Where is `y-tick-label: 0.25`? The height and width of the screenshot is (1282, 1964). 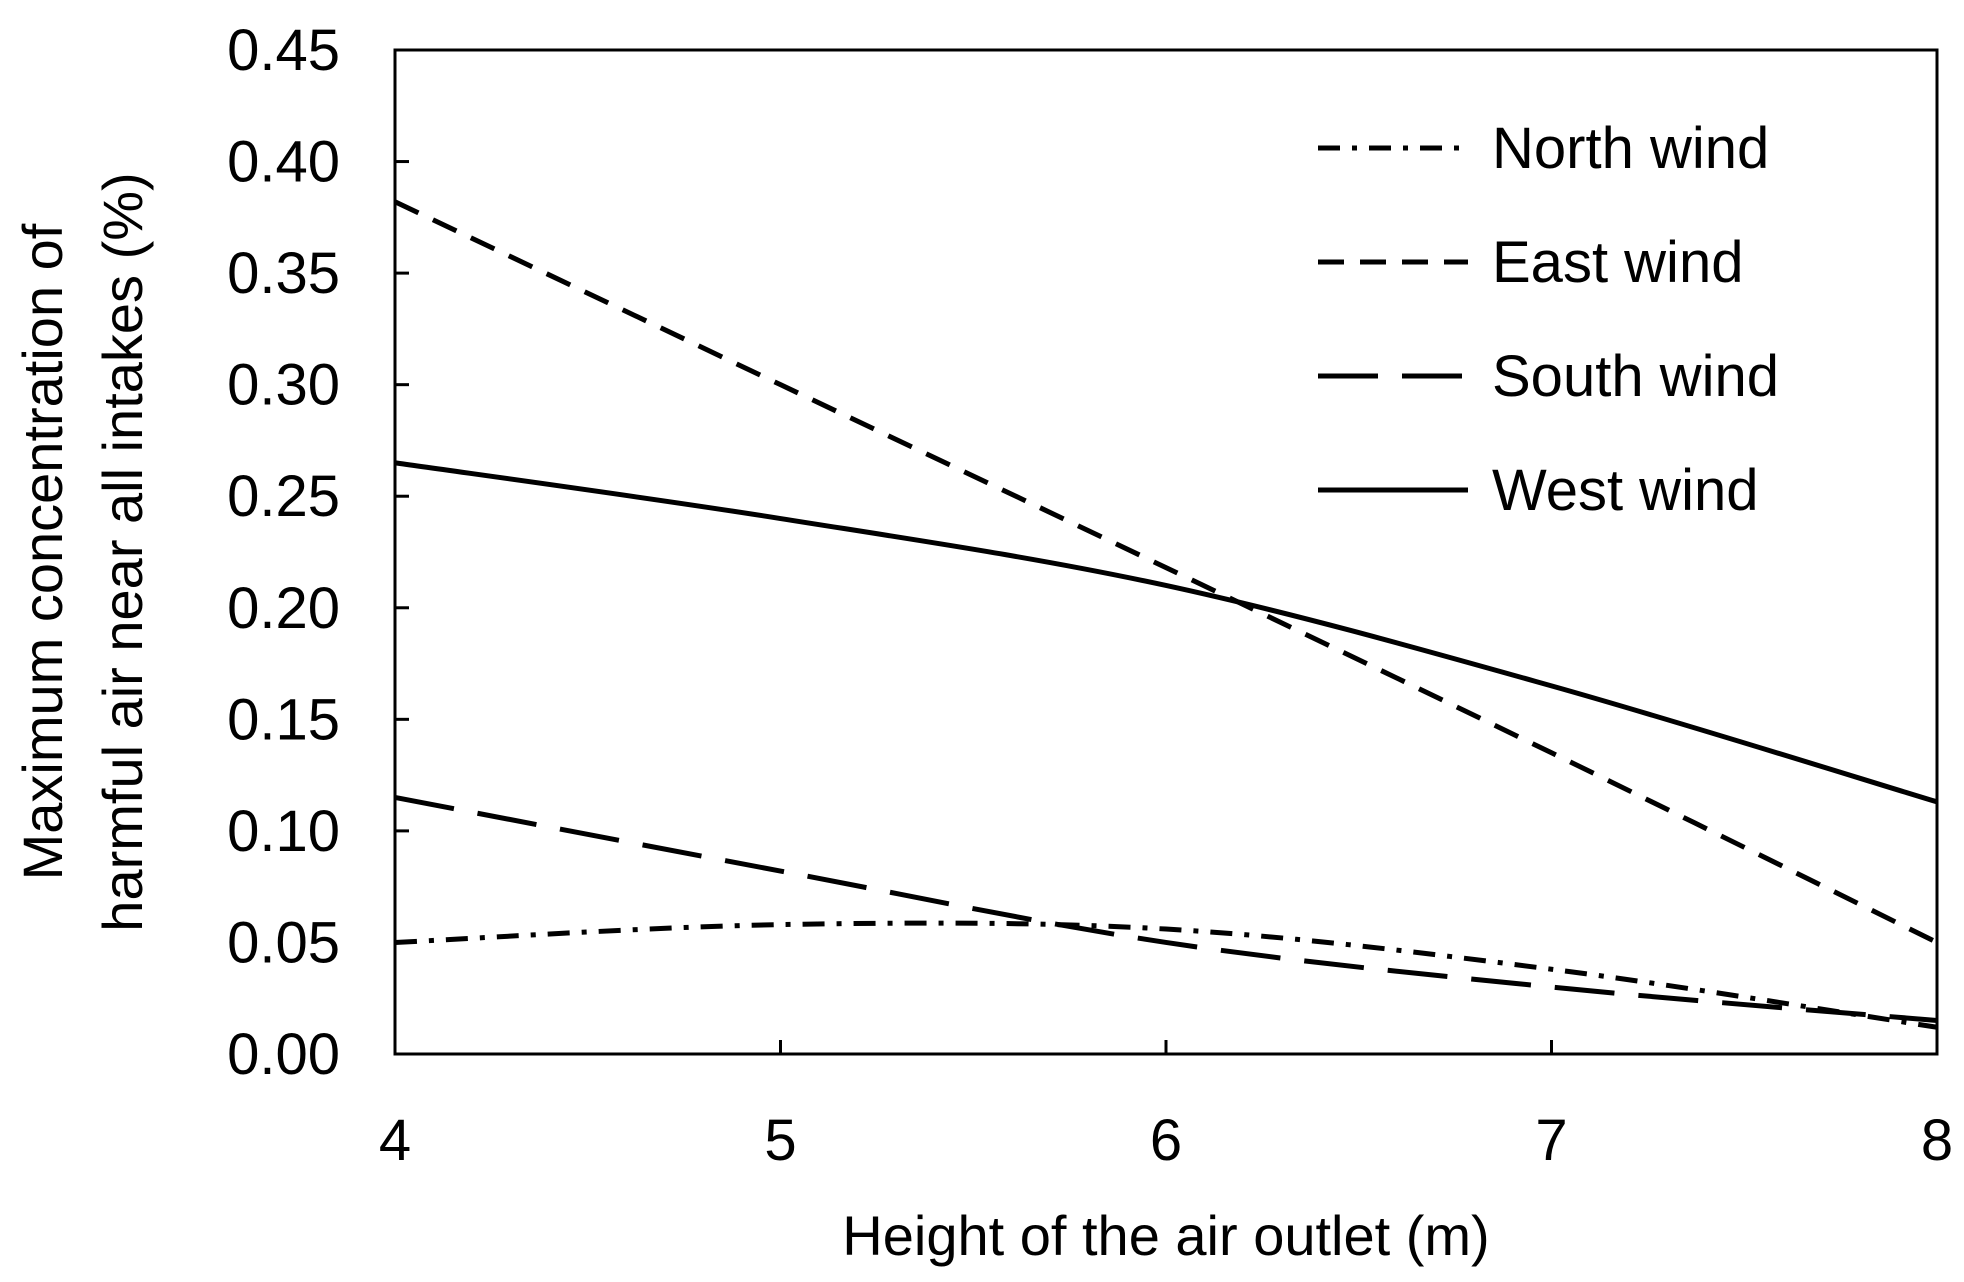 y-tick-label: 0.25 is located at coordinates (283, 496).